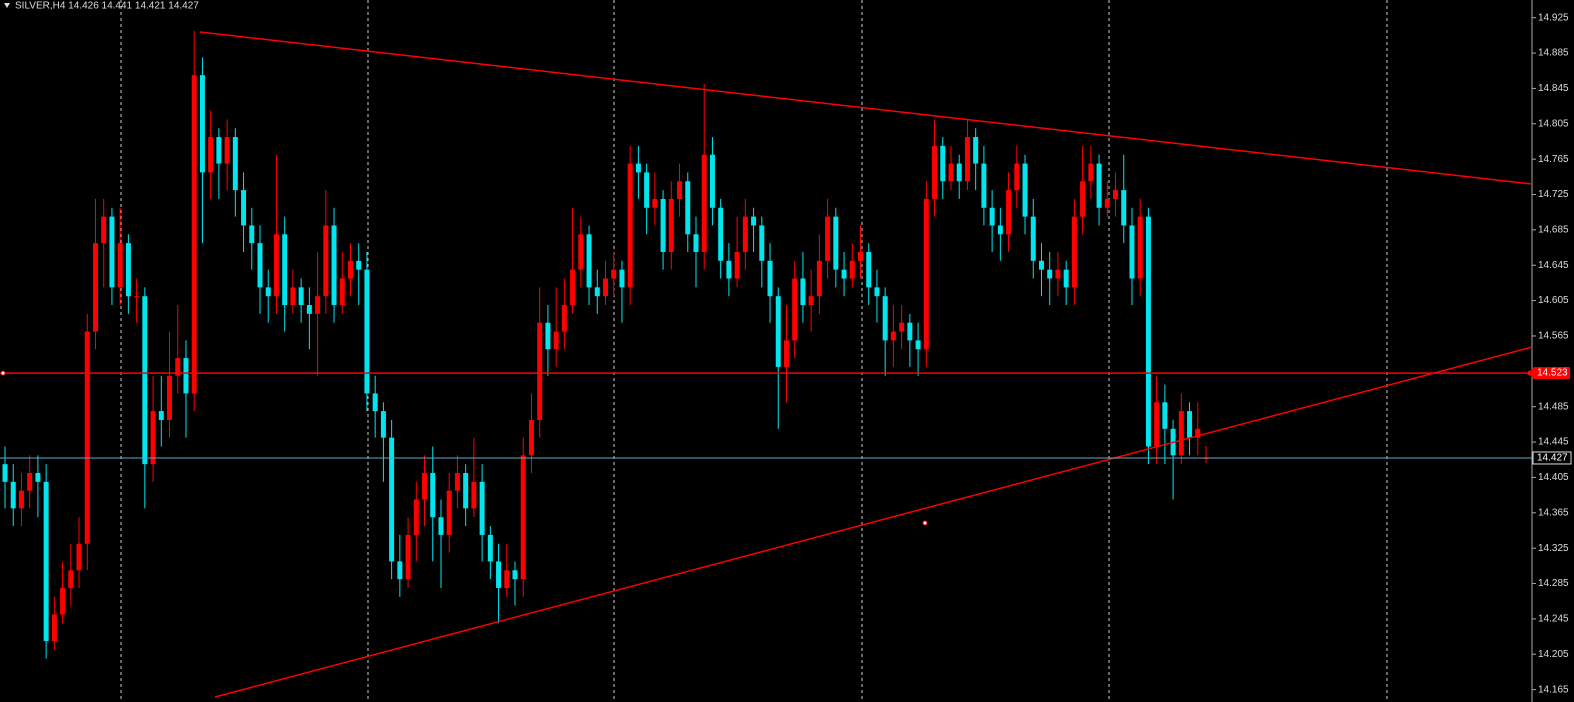 This screenshot has width=1574, height=702. What do you see at coordinates (1553, 88) in the screenshot?
I see `y-tick-label: 14.845` at bounding box center [1553, 88].